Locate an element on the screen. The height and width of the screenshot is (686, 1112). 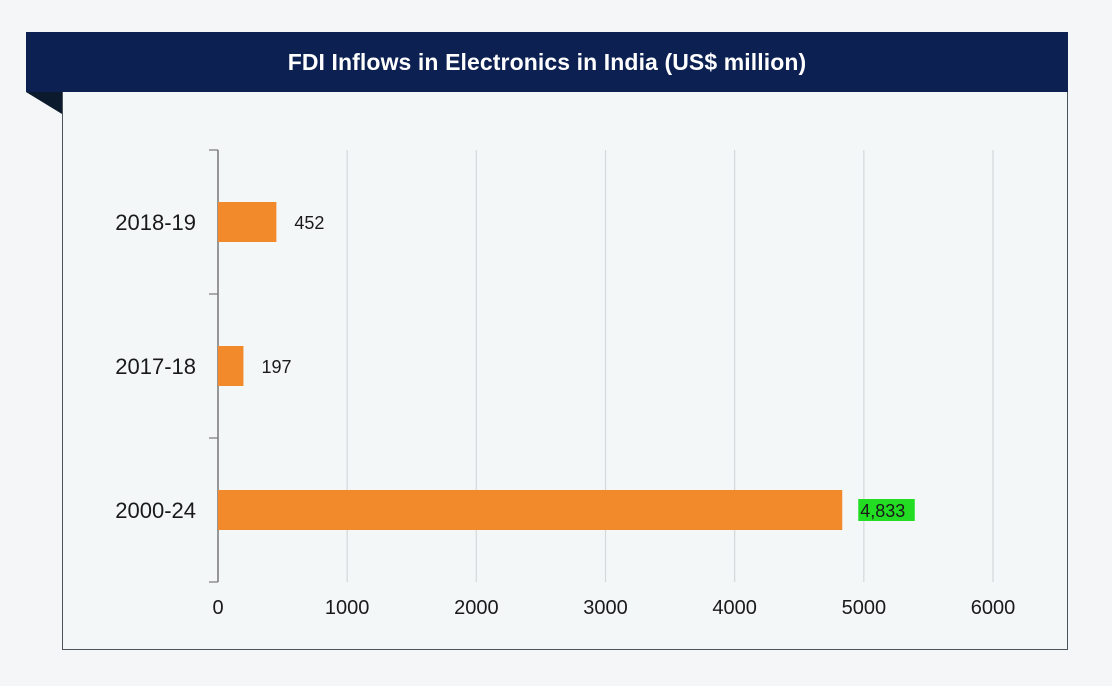
x-tick-label: 4000 is located at coordinates (734, 608).